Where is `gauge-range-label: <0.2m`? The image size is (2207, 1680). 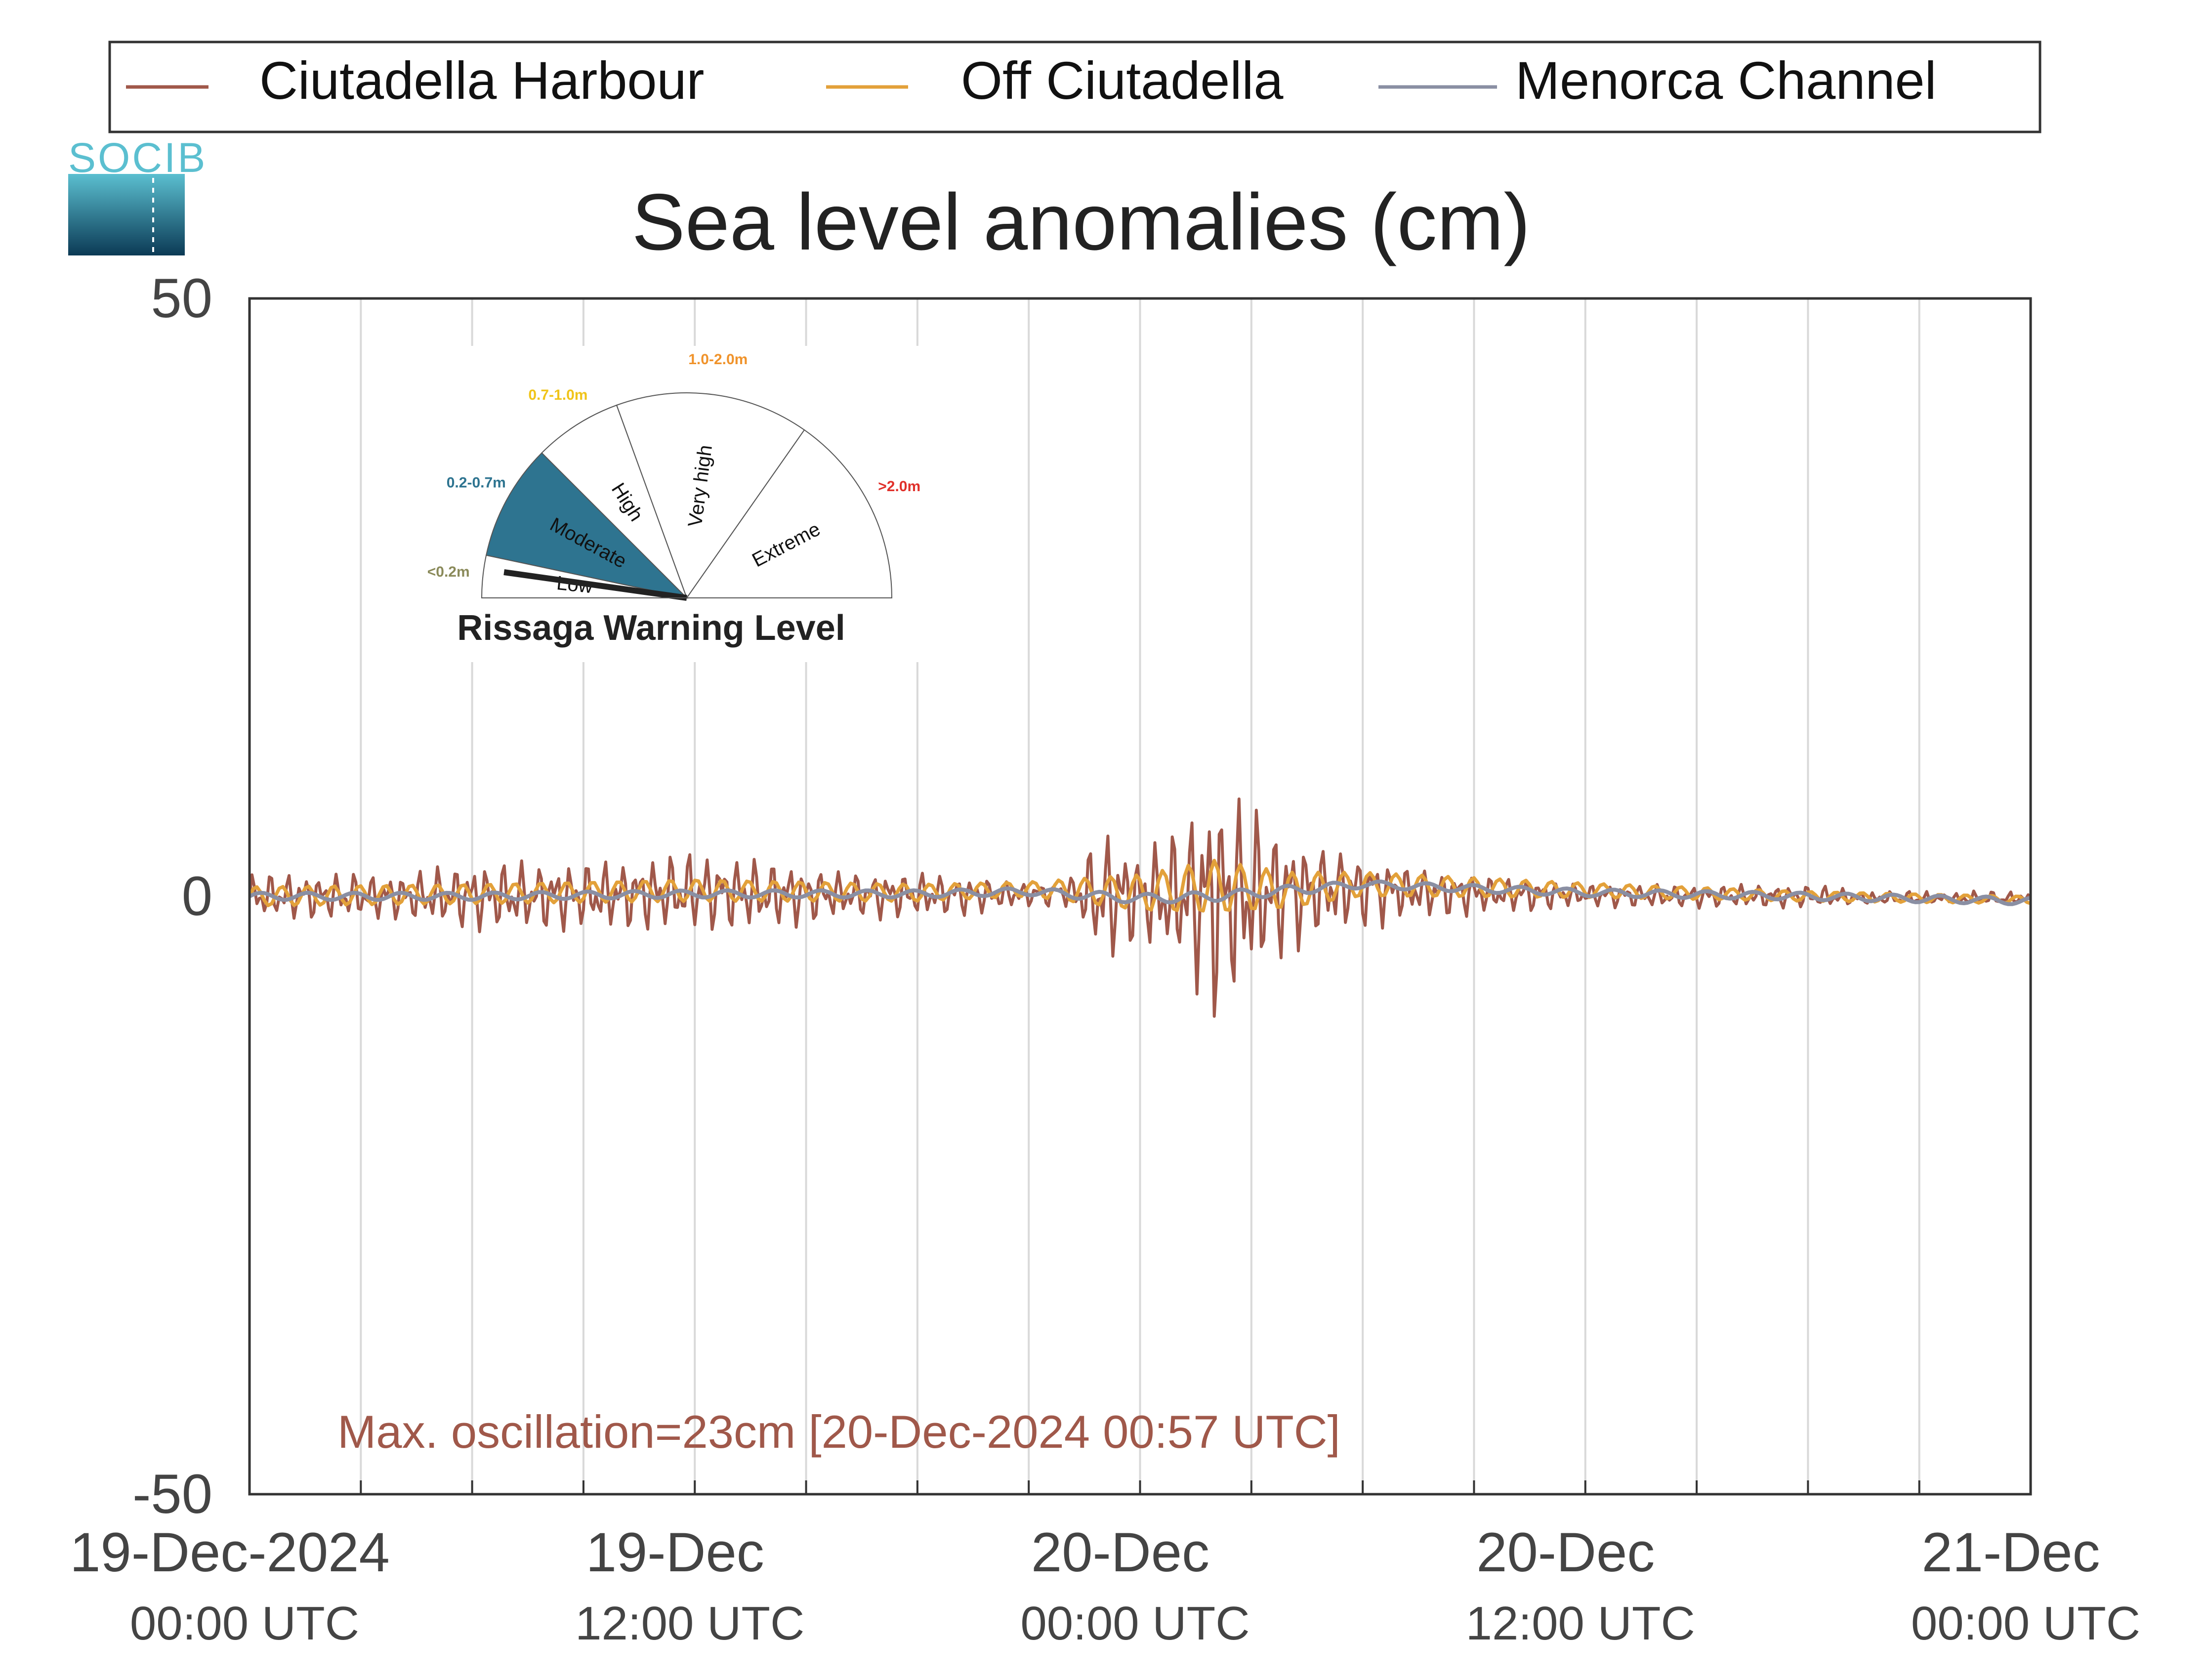
gauge-range-label: <0.2m is located at coordinates (448, 572).